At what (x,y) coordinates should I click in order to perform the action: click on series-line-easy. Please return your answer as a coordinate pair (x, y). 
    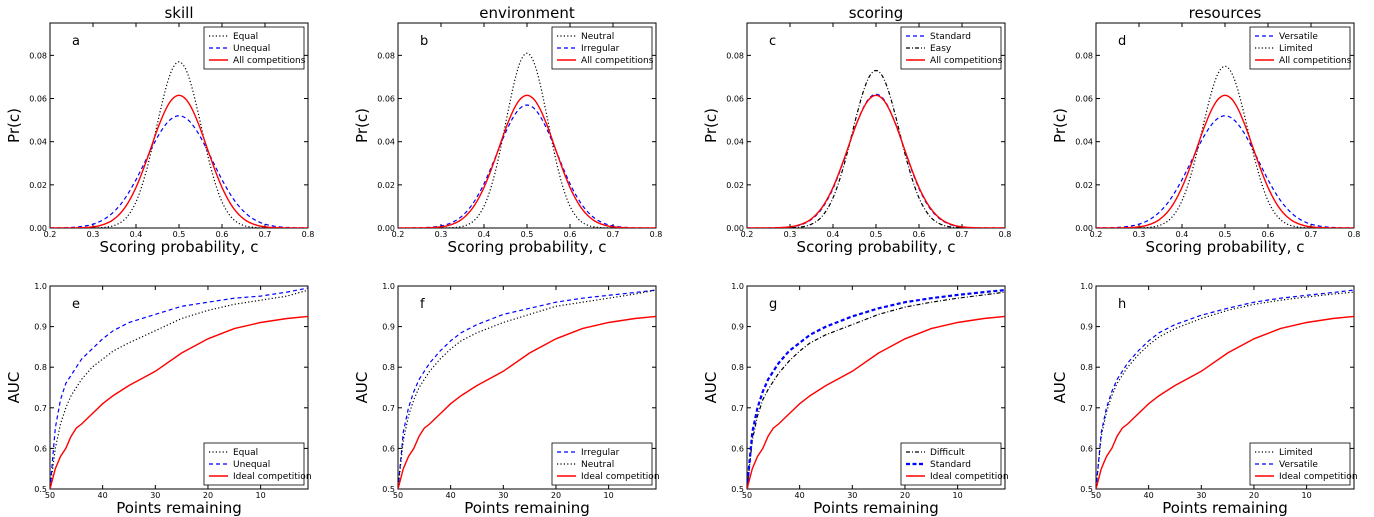
    Looking at the image, I should click on (876, 148).